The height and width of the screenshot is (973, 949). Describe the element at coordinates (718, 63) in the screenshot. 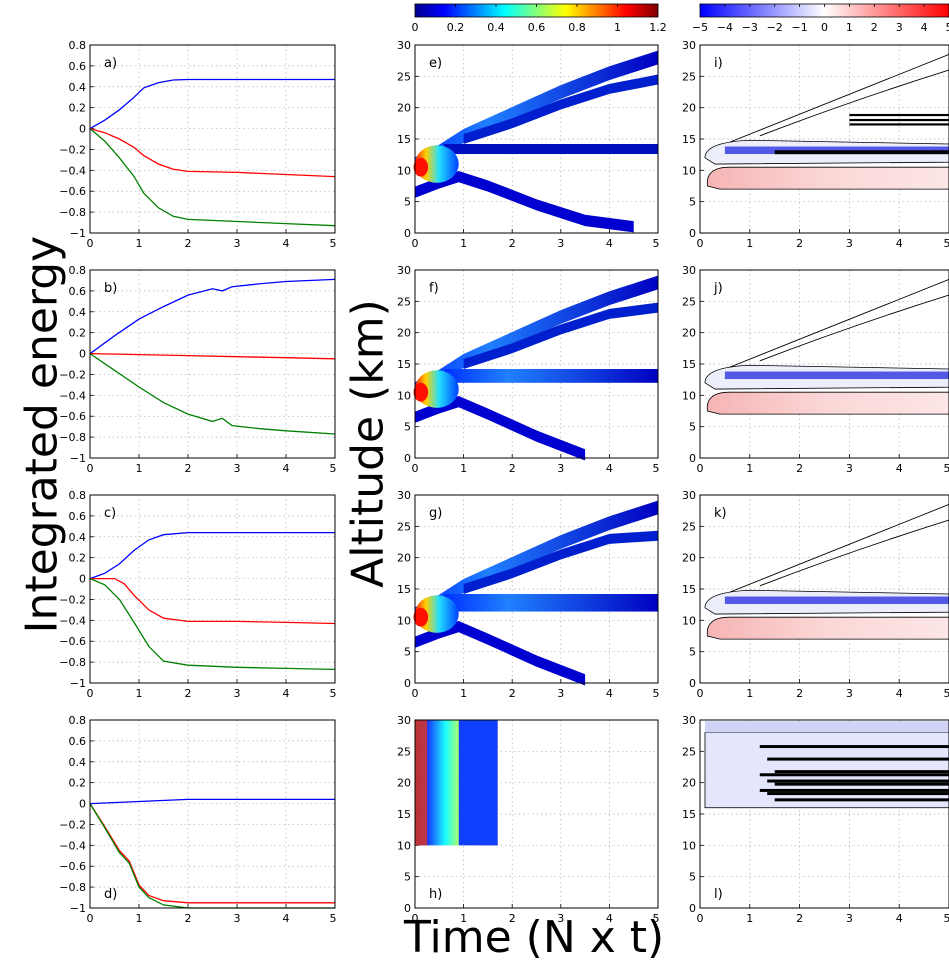

I see `panel-label: i)` at that location.